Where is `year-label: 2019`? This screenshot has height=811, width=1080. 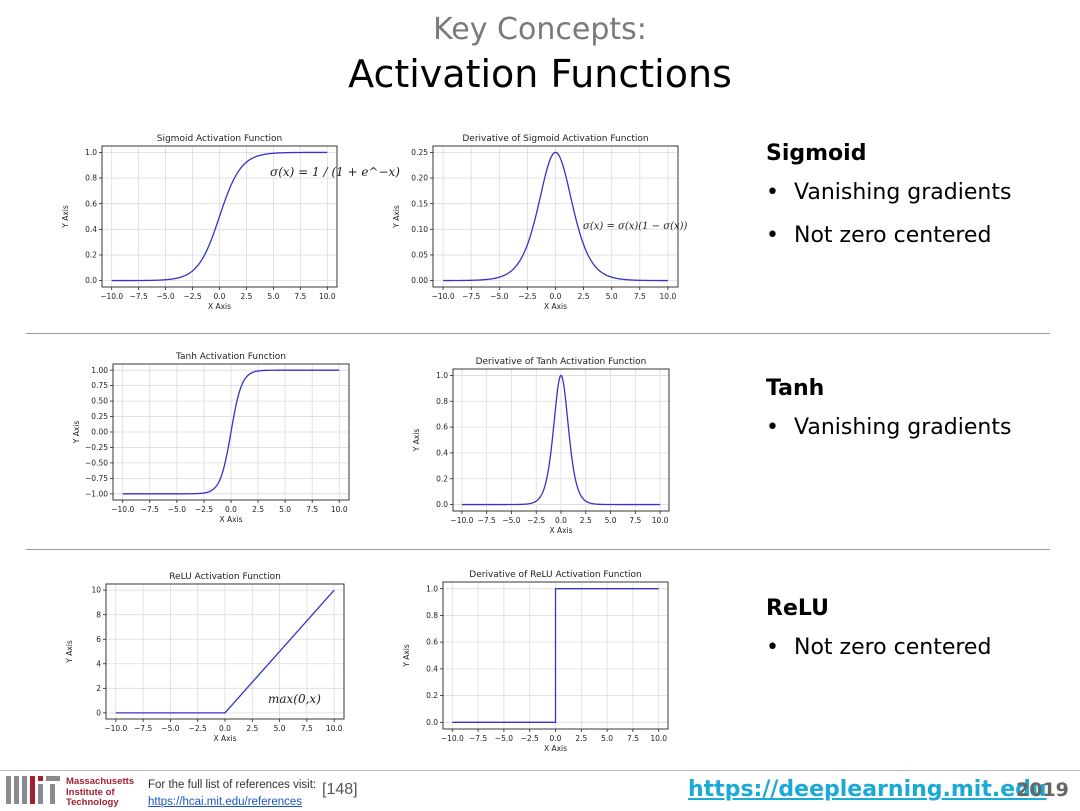 year-label: 2019 is located at coordinates (1042, 790).